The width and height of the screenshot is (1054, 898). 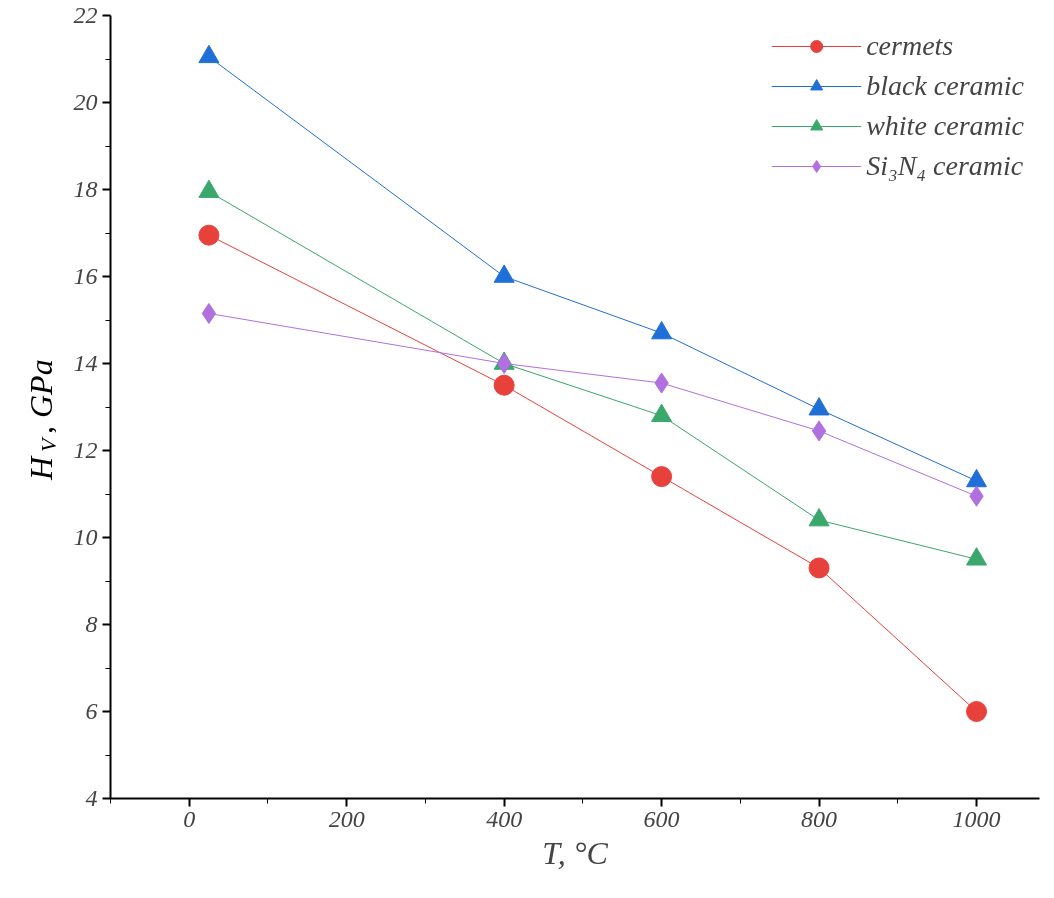 I want to click on y-tick-label: 22, so click(x=85, y=15).